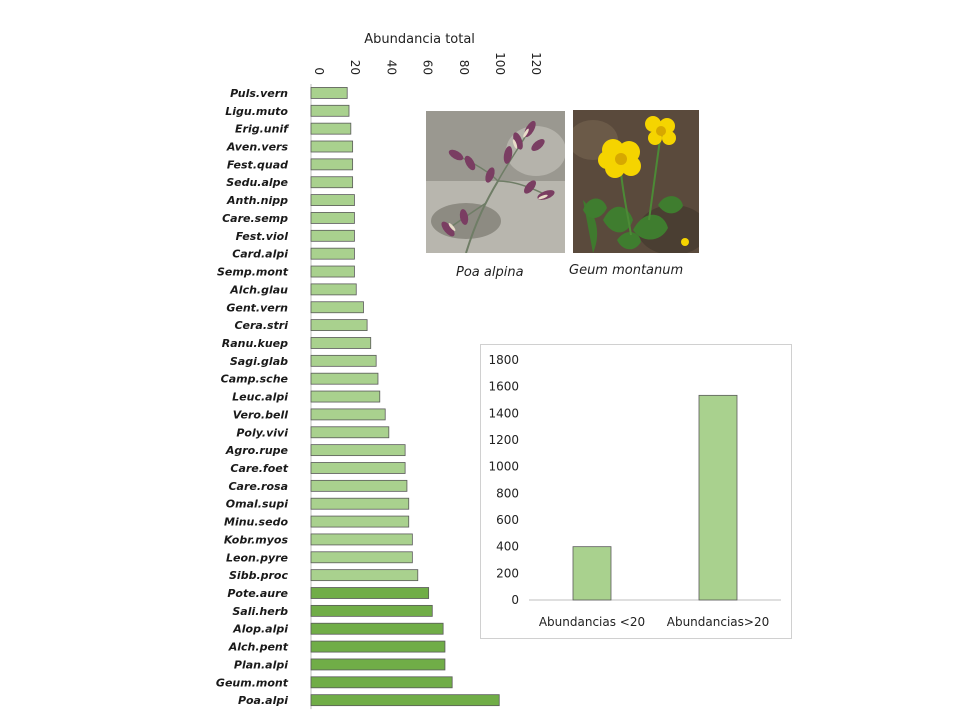  What do you see at coordinates (258, 575) in the screenshot?
I see `category-label: Sibb.proc` at bounding box center [258, 575].